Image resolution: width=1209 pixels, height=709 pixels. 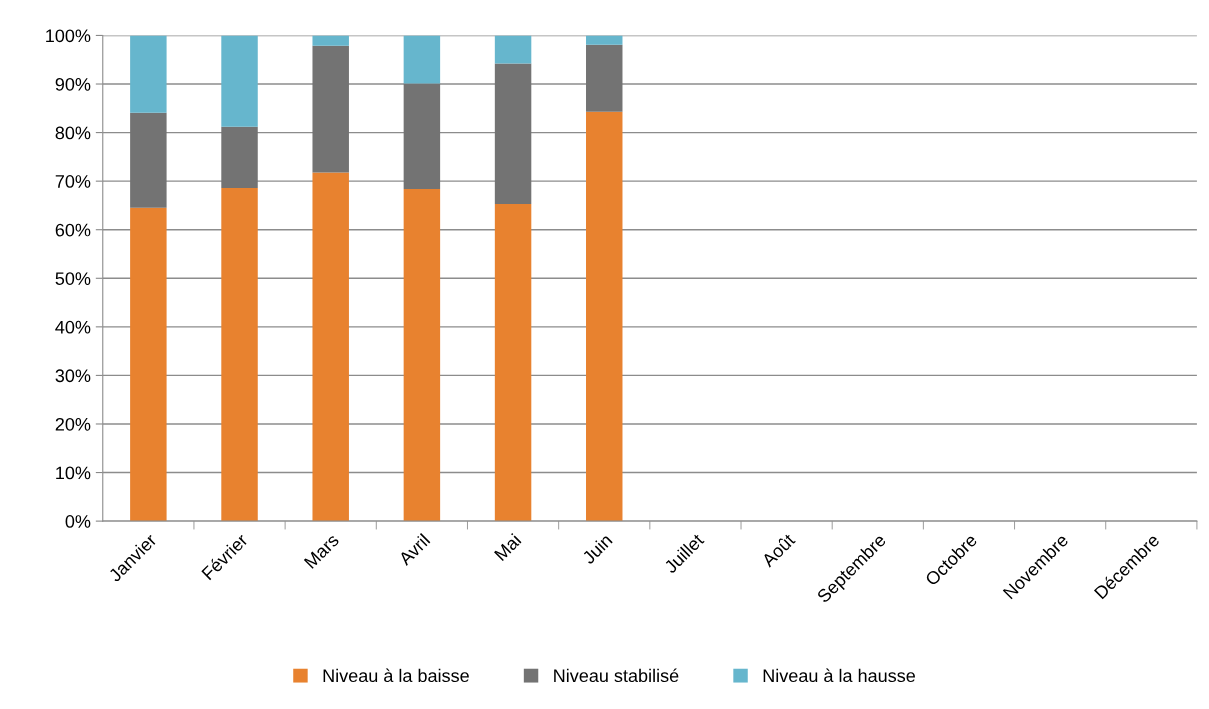 I want to click on y-tick-label: 70%, so click(x=73, y=181).